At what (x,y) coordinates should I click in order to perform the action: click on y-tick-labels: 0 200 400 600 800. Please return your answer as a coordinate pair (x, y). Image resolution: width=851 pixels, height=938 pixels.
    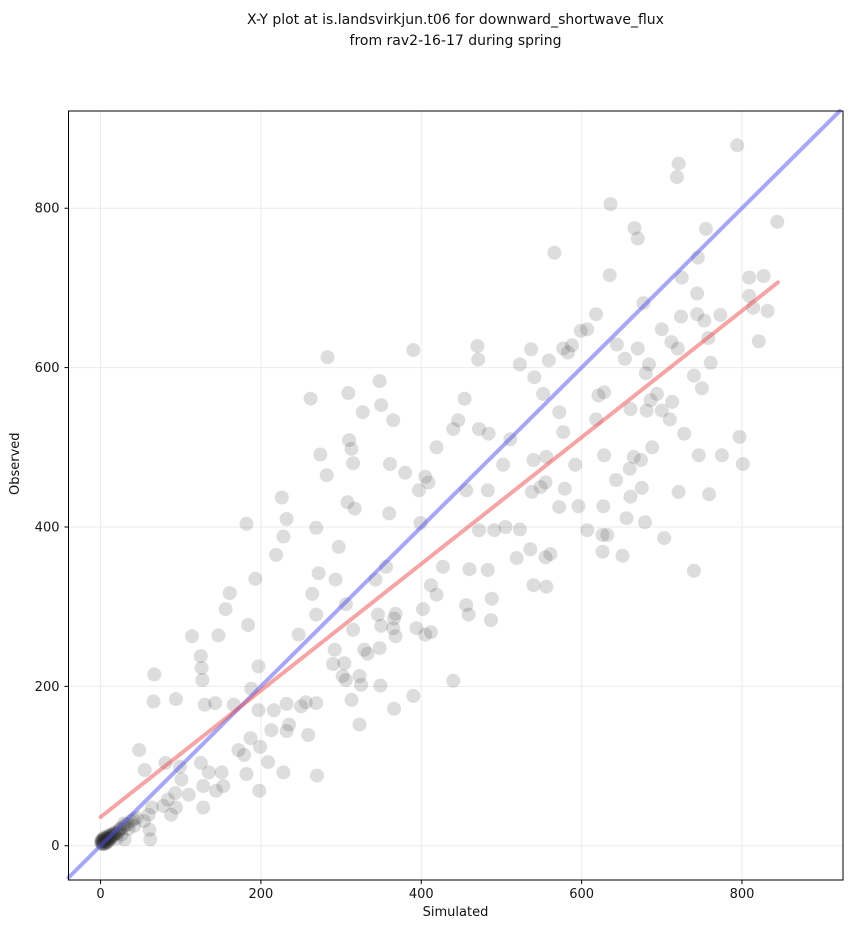
    Looking at the image, I should click on (47, 528).